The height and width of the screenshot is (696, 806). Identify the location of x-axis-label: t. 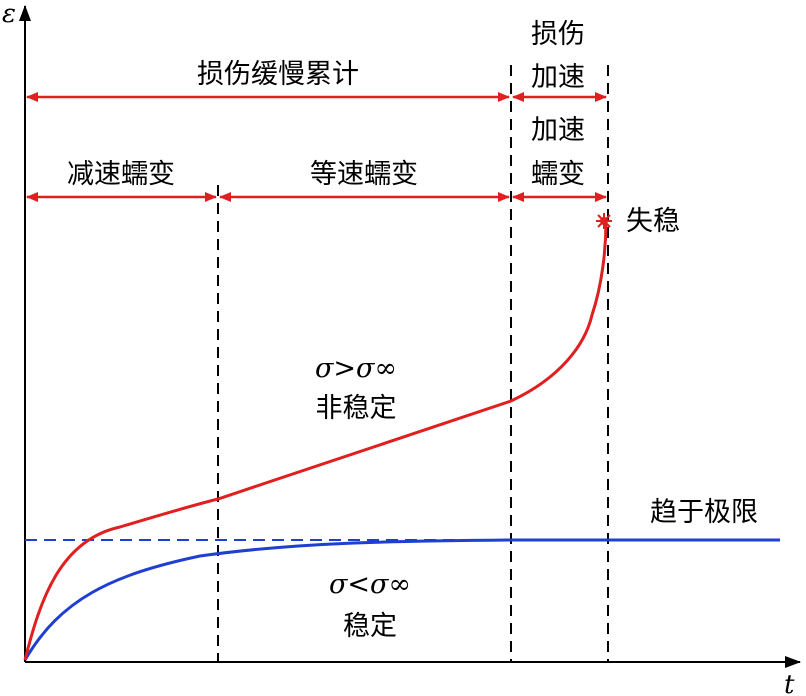
(789, 683).